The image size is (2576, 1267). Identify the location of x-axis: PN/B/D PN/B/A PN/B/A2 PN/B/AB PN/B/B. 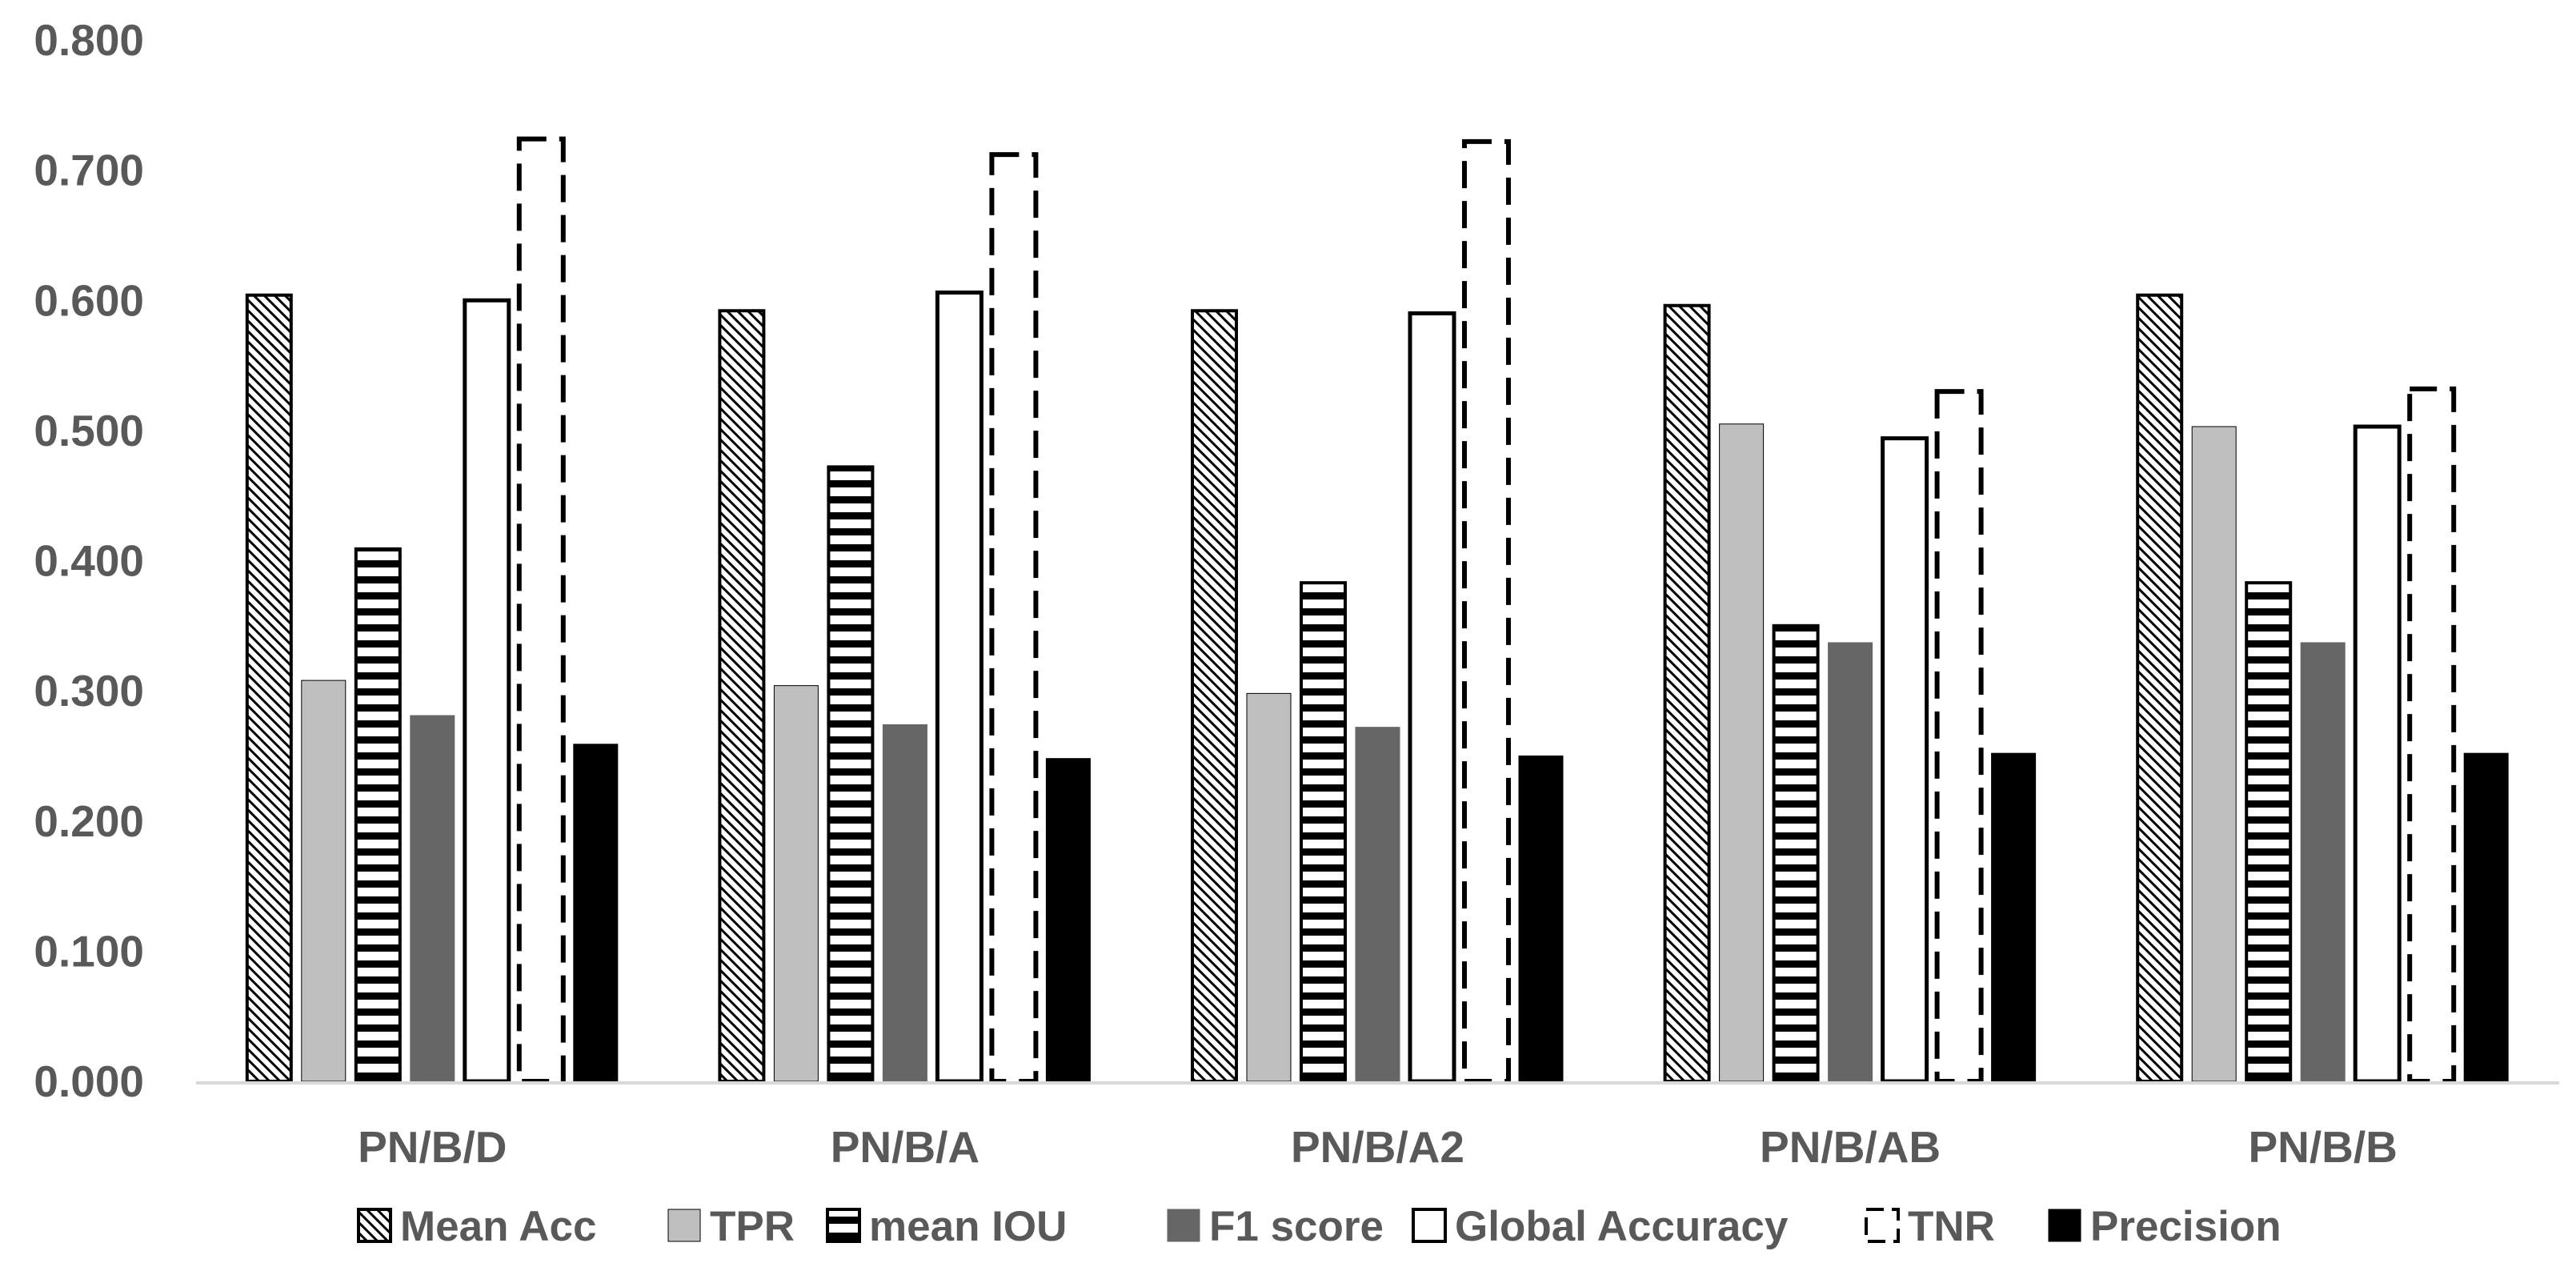
(1377, 1126).